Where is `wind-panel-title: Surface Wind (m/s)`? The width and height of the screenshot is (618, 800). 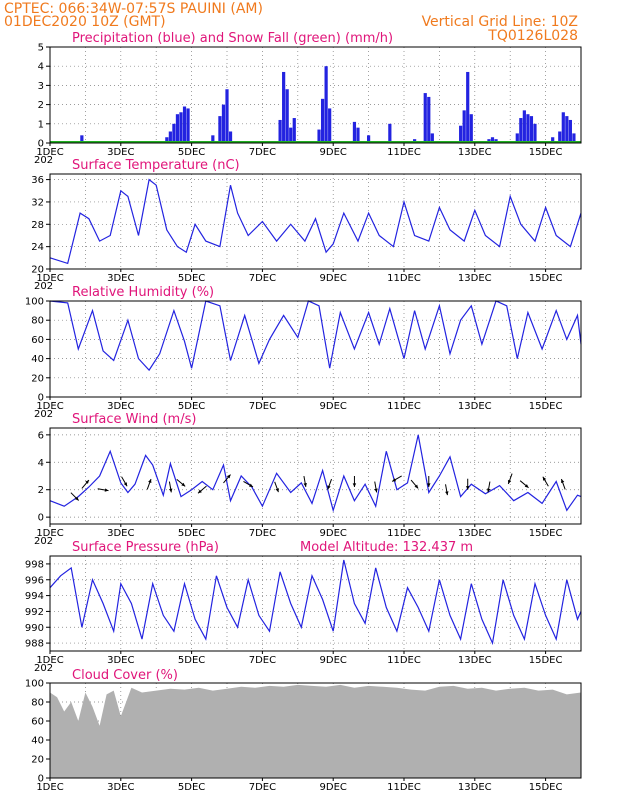 wind-panel-title: Surface Wind (m/s) is located at coordinates (134, 419).